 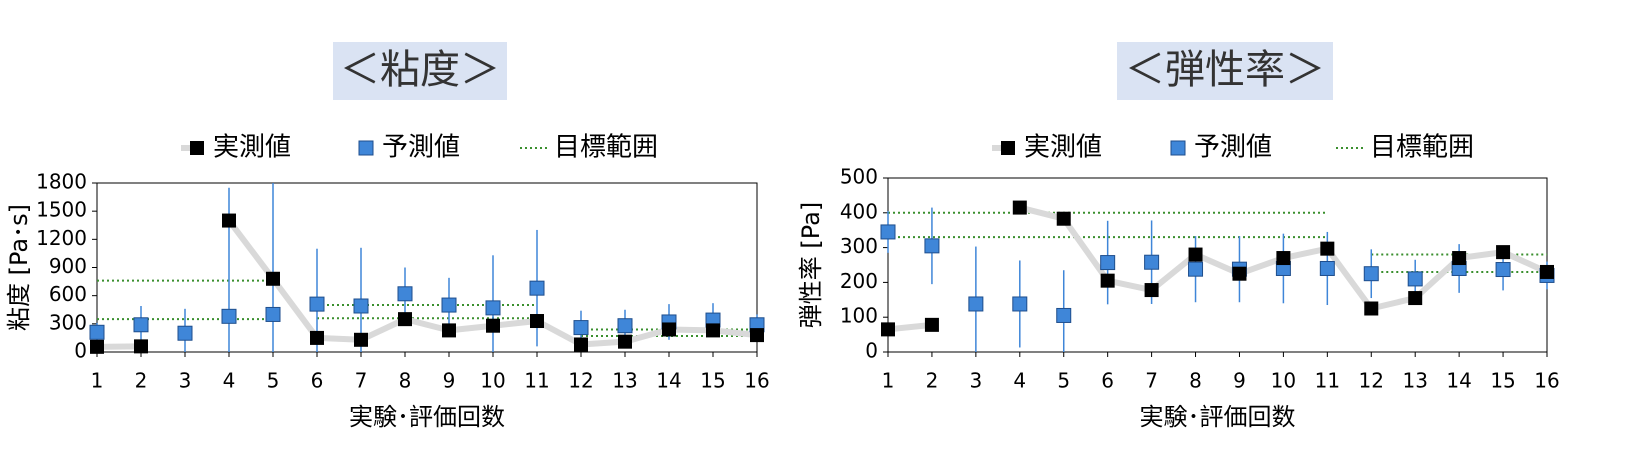 What do you see at coordinates (61, 182) in the screenshot?
I see `y-tick-label: 1800` at bounding box center [61, 182].